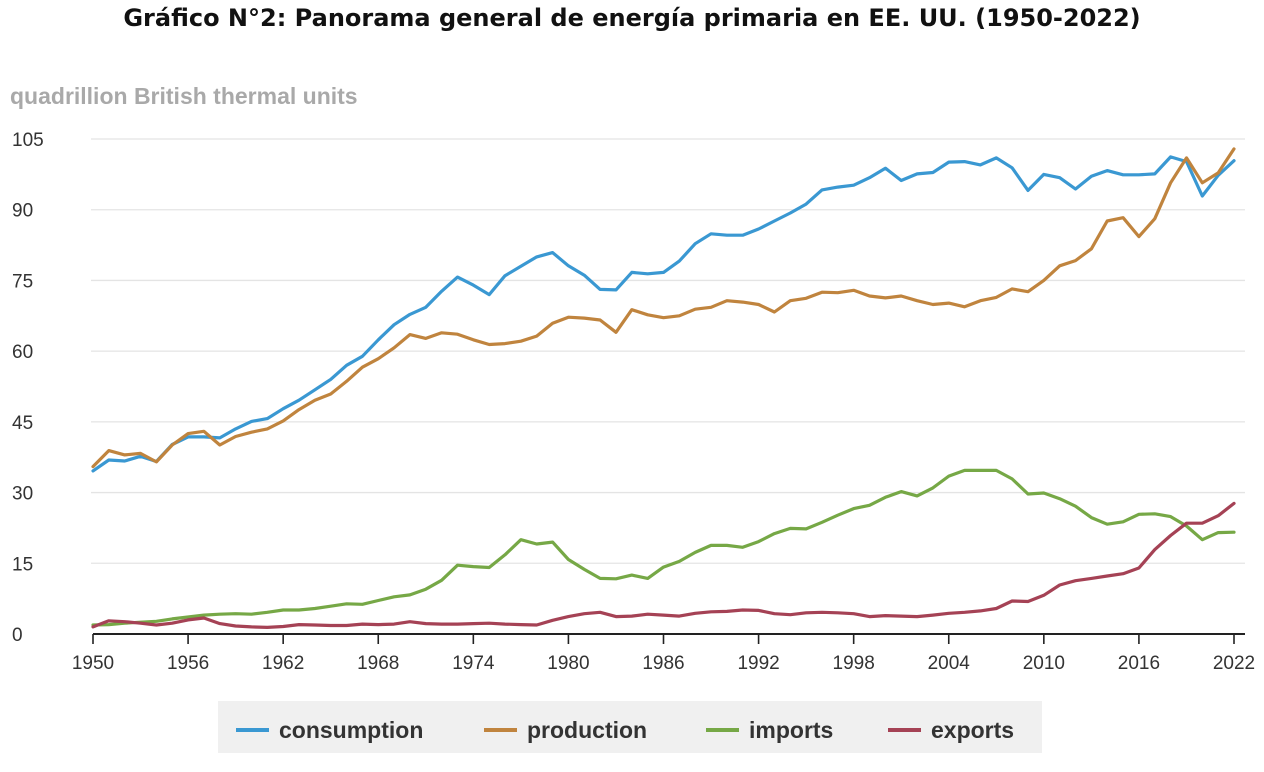  Describe the element at coordinates (22, 211) in the screenshot. I see `y-tick-label: 90` at that location.